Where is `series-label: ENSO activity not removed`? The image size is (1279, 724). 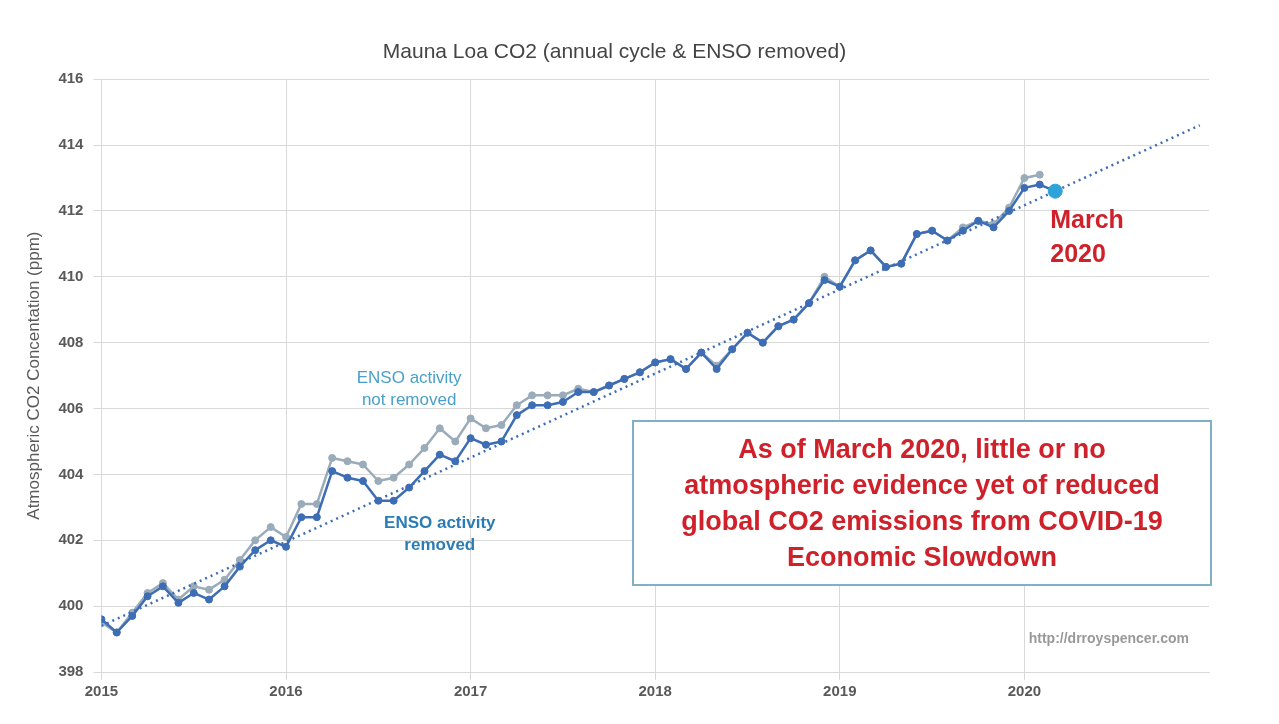
series-label: ENSO activity not removed is located at coordinates (409, 389).